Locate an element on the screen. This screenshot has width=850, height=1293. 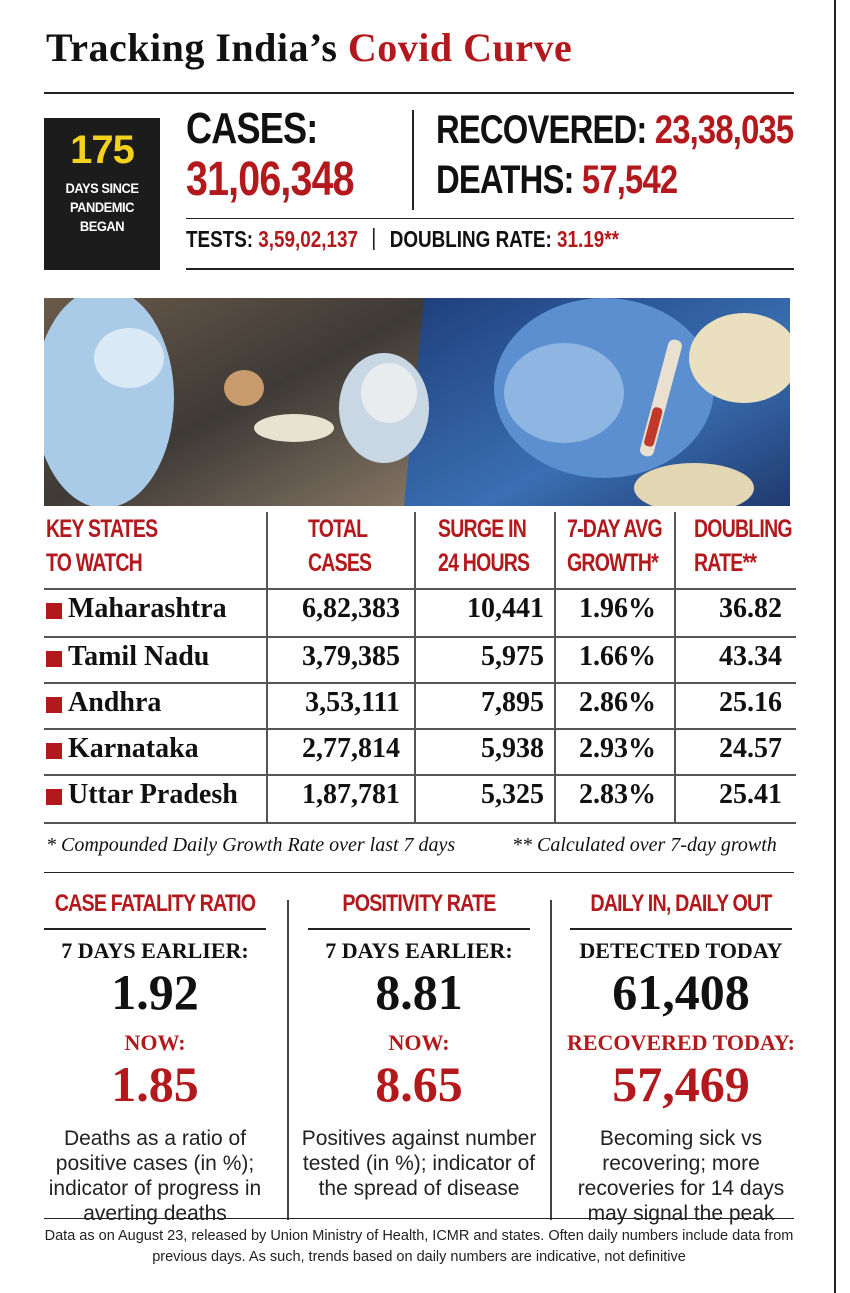
header-total-cases: TOTAL CASES is located at coordinates (340, 546).